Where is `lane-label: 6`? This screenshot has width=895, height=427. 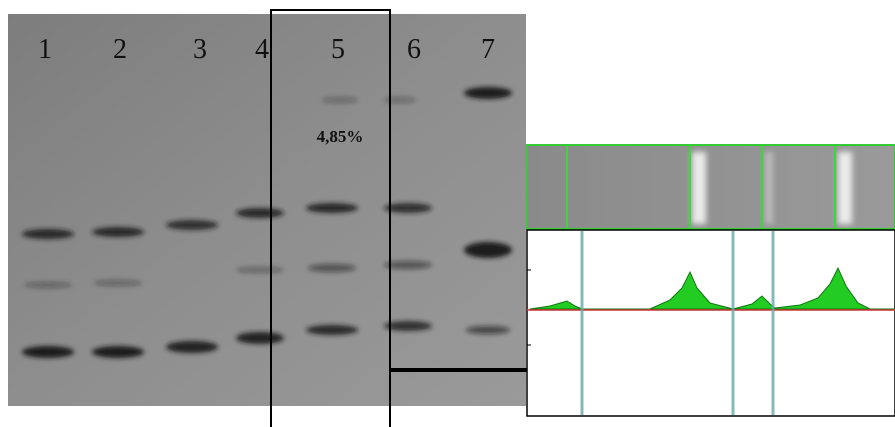 lane-label: 6 is located at coordinates (414, 49).